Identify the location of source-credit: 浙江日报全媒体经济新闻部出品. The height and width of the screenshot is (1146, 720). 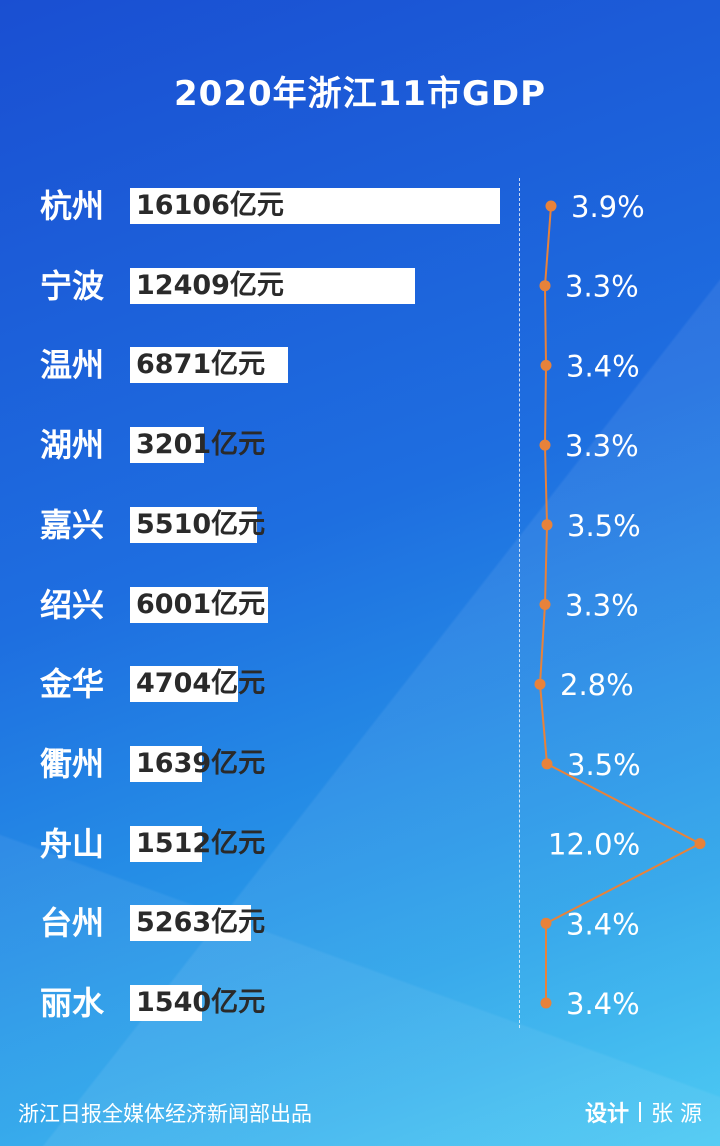
(165, 1114).